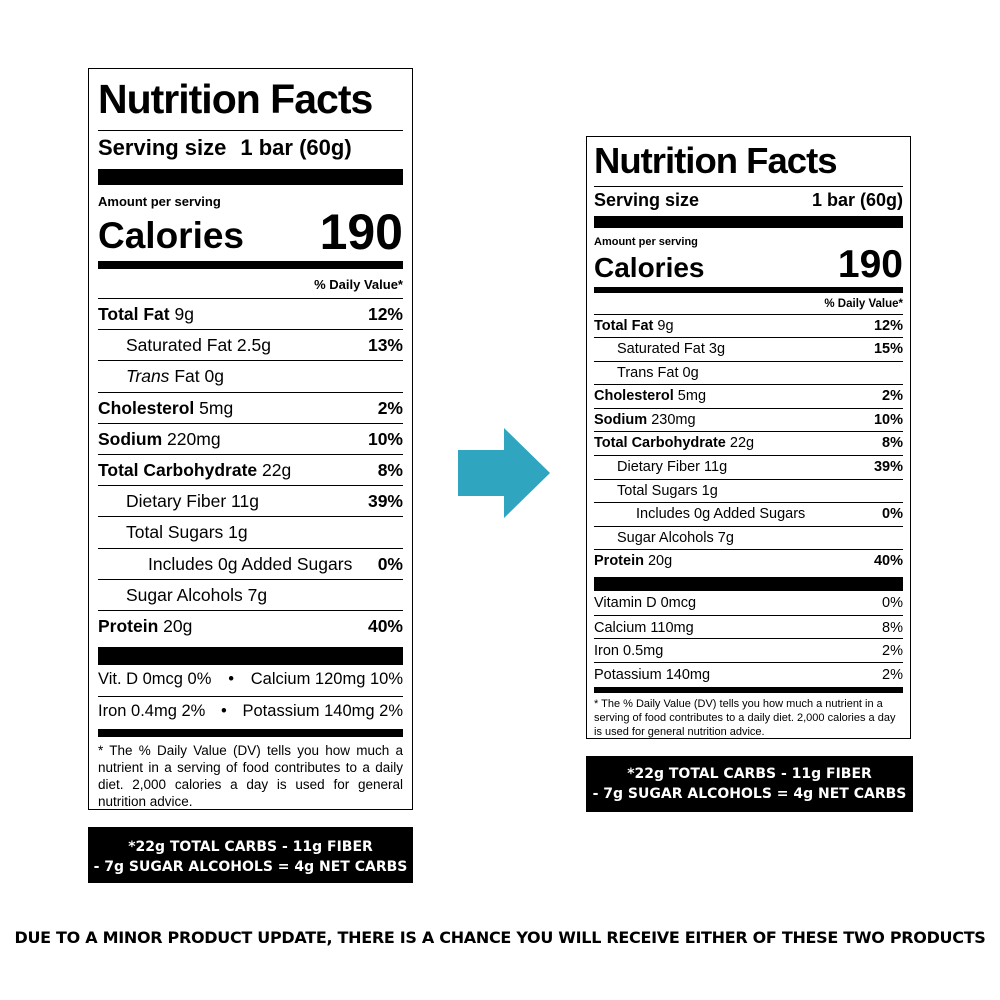 The width and height of the screenshot is (1000, 1000). I want to click on nutrient-amount: 220mg, so click(194, 438).